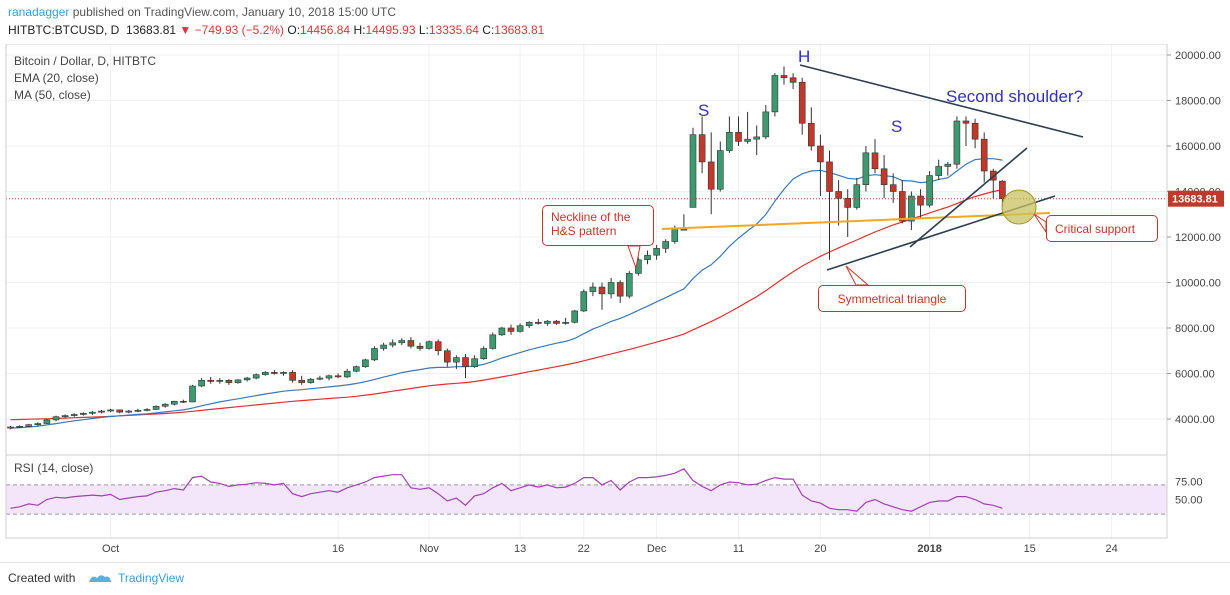  I want to click on last-price: 13683.81, so click(151, 30).